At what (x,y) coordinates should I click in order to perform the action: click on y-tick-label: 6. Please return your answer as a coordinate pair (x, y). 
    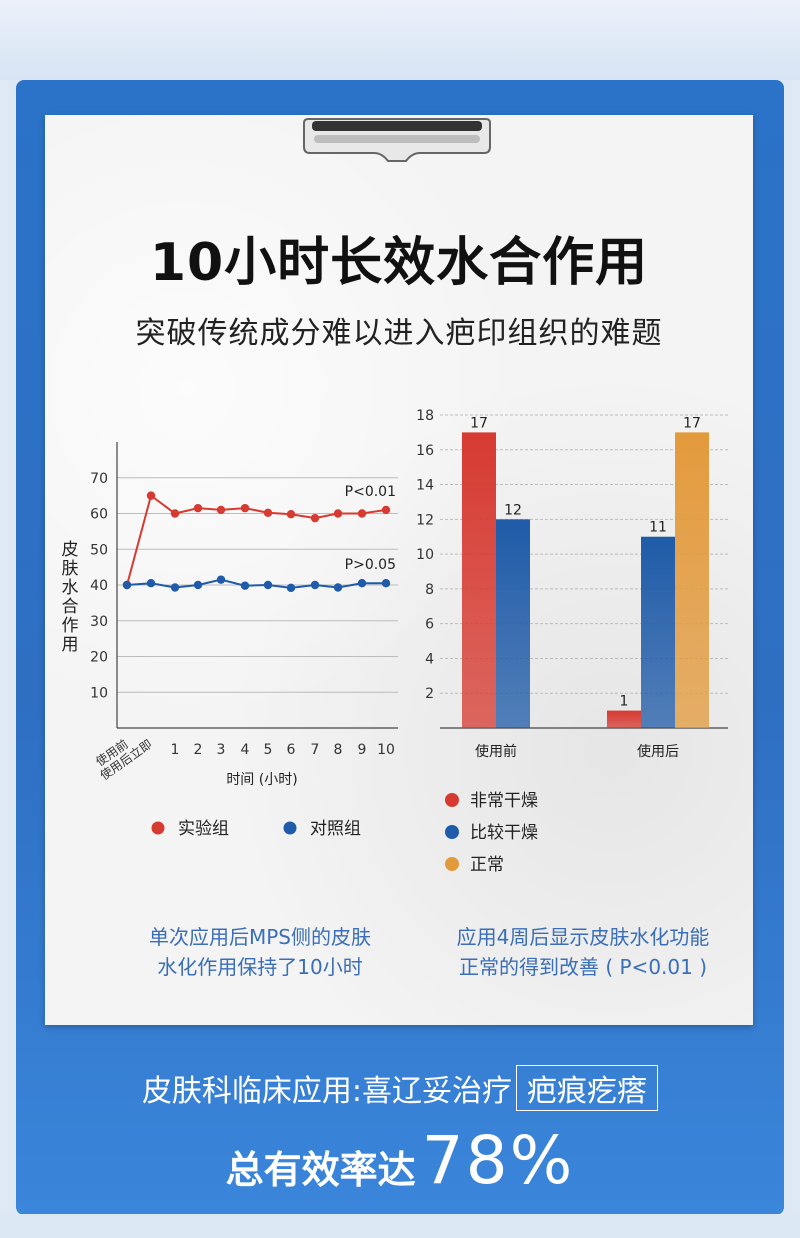
    Looking at the image, I should click on (429, 625).